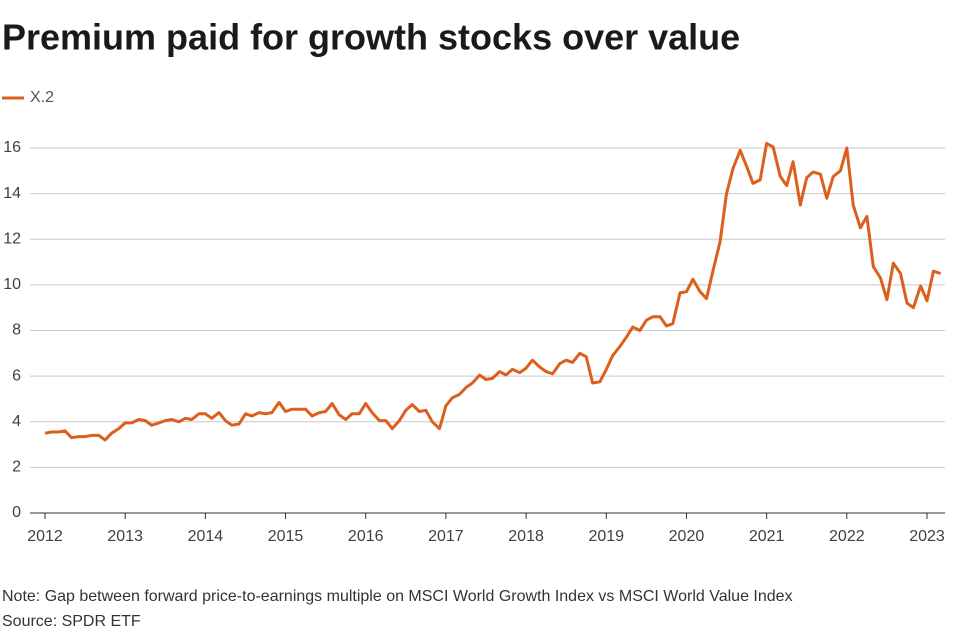  Describe the element at coordinates (767, 536) in the screenshot. I see `x-tick-label: 2021` at that location.